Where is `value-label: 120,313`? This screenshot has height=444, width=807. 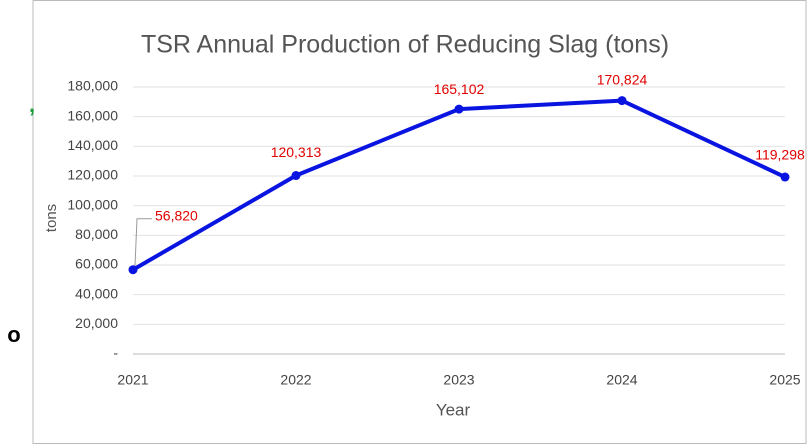
value-label: 120,313 is located at coordinates (296, 152).